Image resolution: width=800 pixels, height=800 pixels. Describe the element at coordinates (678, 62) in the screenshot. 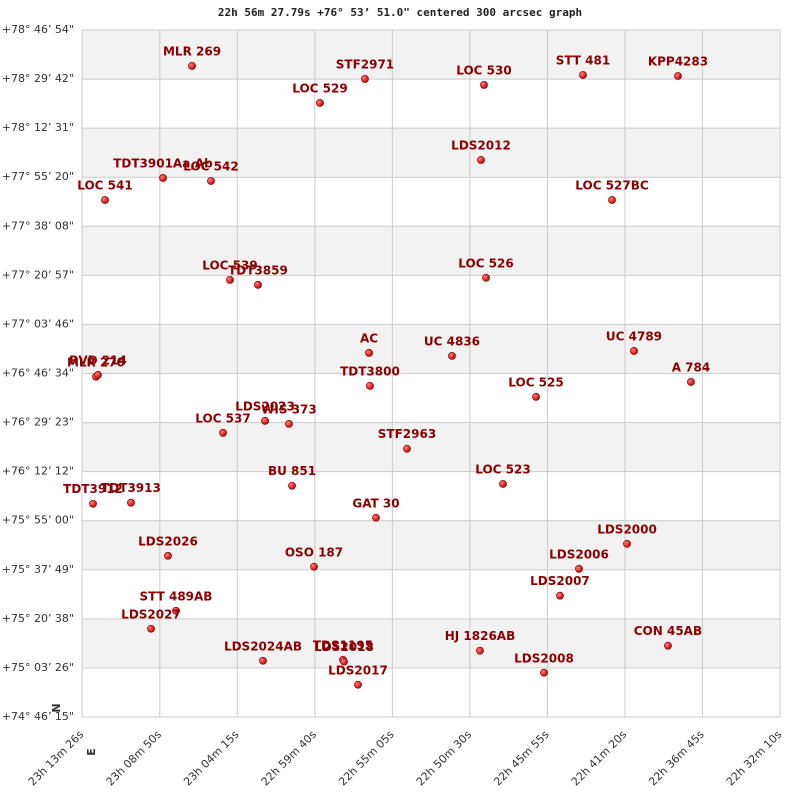

I see `star-label: KPP4283` at that location.